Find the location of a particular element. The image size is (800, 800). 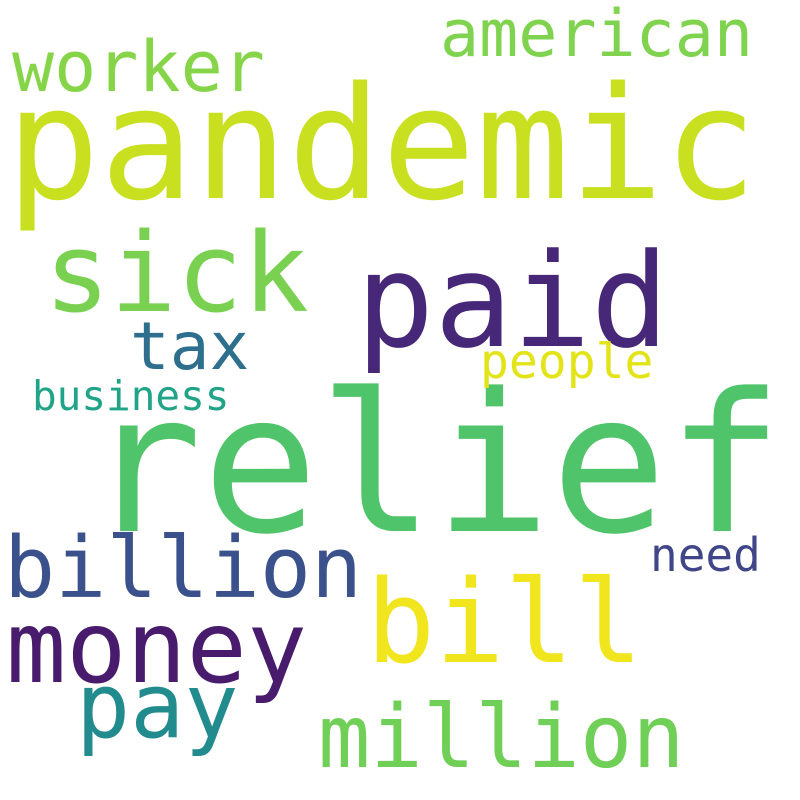

word-sick: sick is located at coordinates (176, 273).